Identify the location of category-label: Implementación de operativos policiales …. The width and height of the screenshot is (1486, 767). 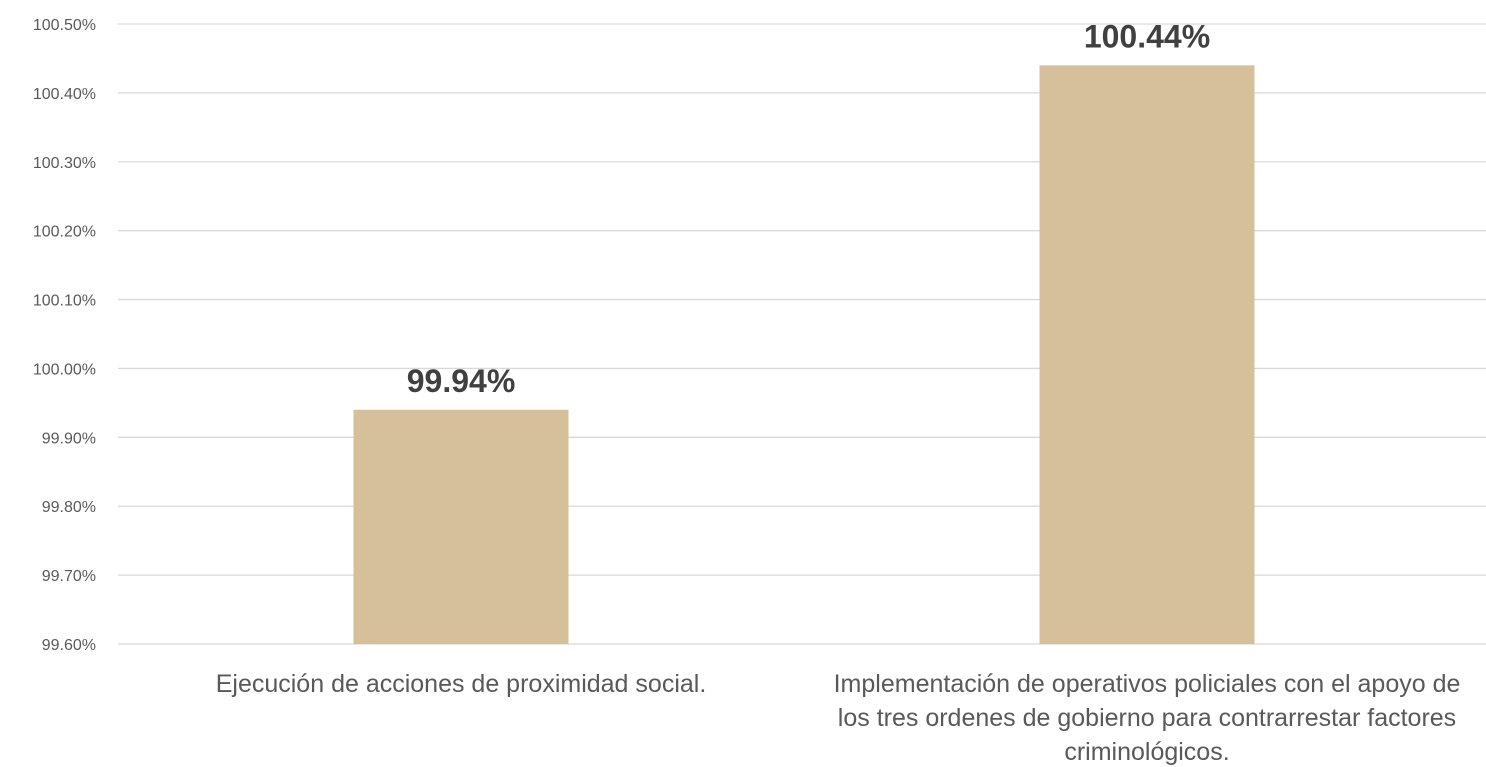
(1147, 684).